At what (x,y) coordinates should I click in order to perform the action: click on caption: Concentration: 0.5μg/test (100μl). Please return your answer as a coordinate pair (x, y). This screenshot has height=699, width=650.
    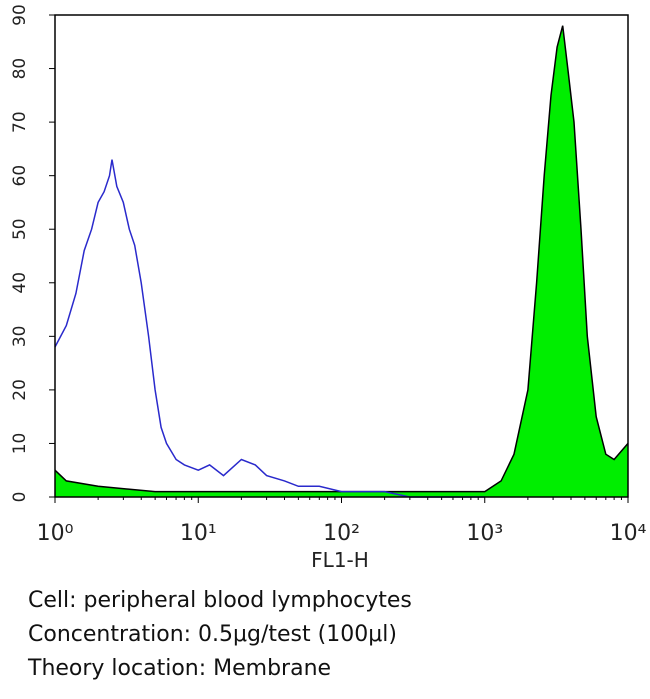
    Looking at the image, I should click on (212, 634).